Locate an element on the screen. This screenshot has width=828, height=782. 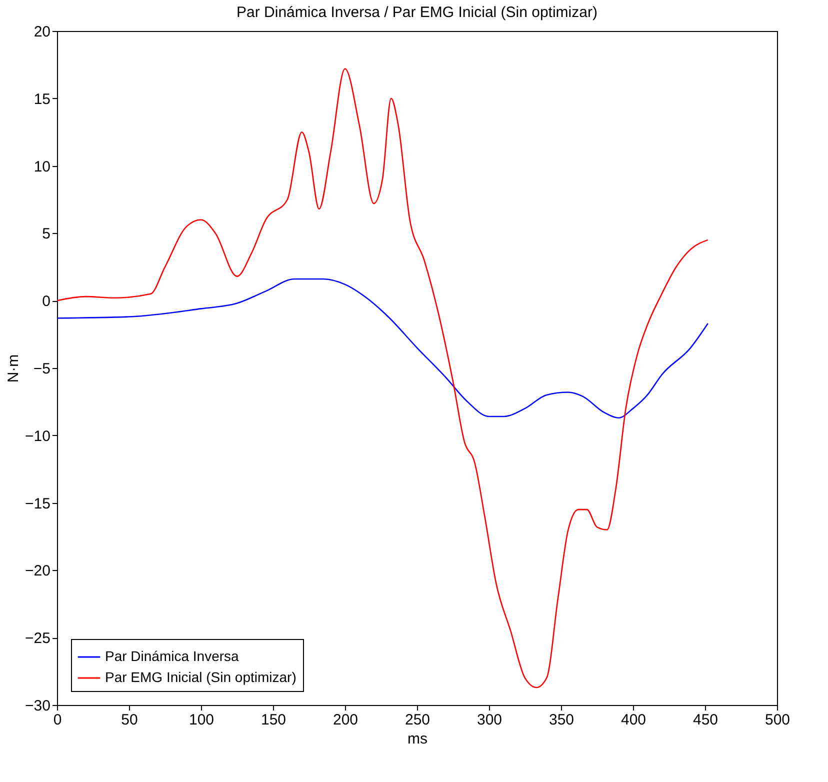
chart-title: Par Dinámica Inversa / Par EMG Inicial (Sin optimizar) is located at coordinates (417, 12).